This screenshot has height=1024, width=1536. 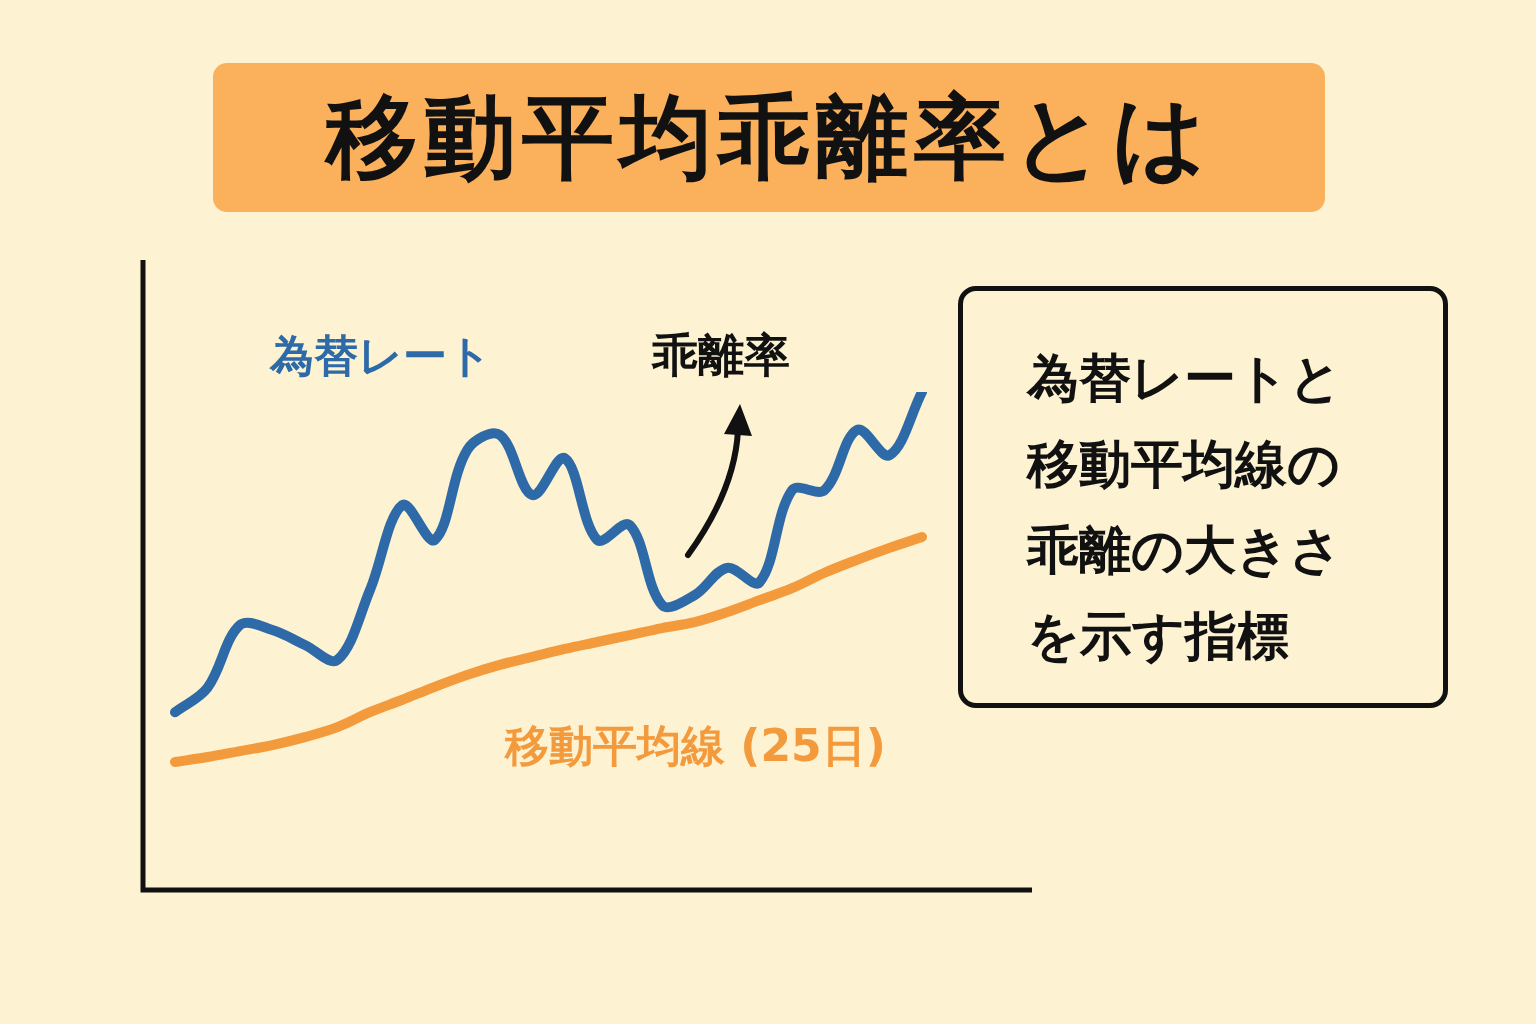 What do you see at coordinates (1203, 497) in the screenshot?
I see `text: 為替レートと移動平均線の乖離の大きさを示す指標` at bounding box center [1203, 497].